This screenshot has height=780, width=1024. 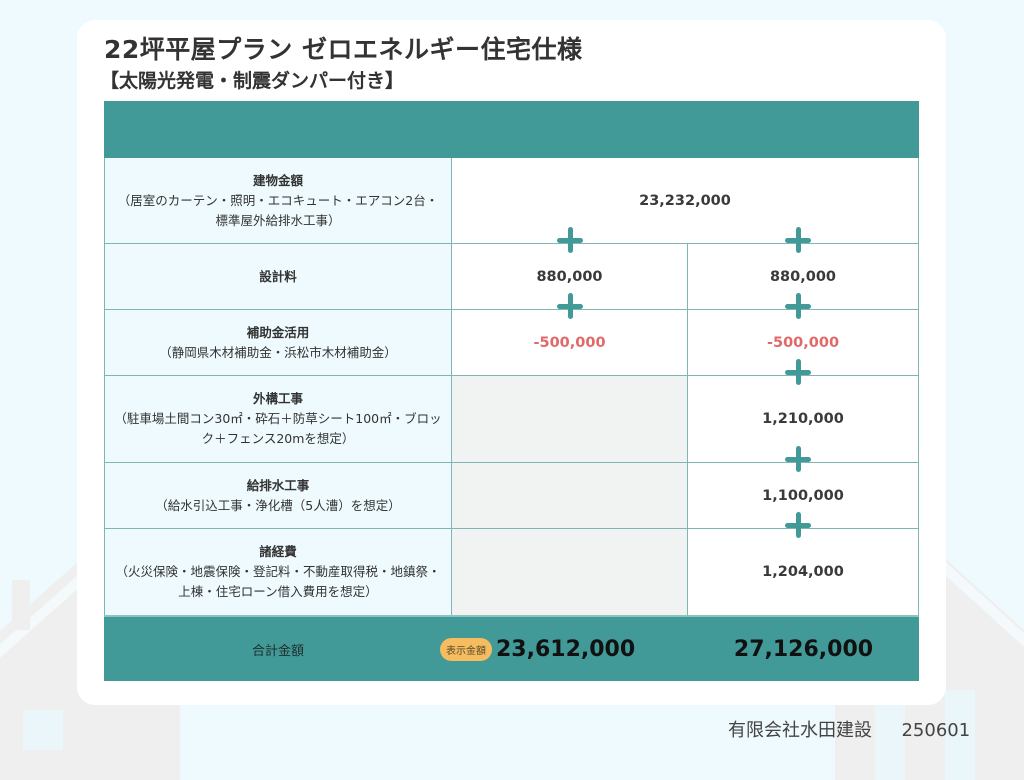 I want to click on total-label: 合計金額, so click(x=277, y=651).